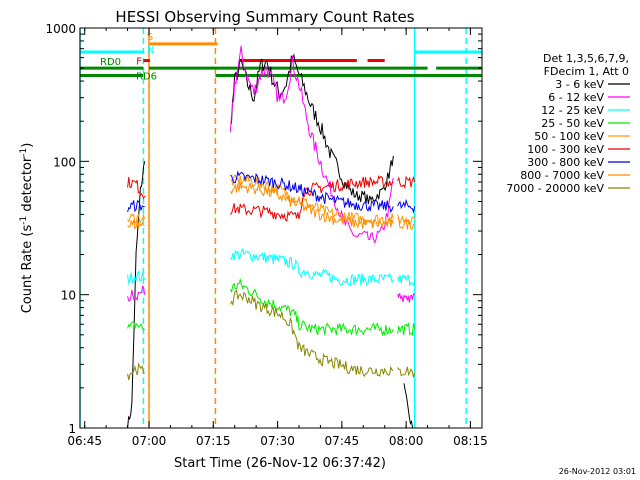  What do you see at coordinates (579, 84) in the screenshot?
I see `legend-entry-label: 3 - 6 keV` at bounding box center [579, 84].